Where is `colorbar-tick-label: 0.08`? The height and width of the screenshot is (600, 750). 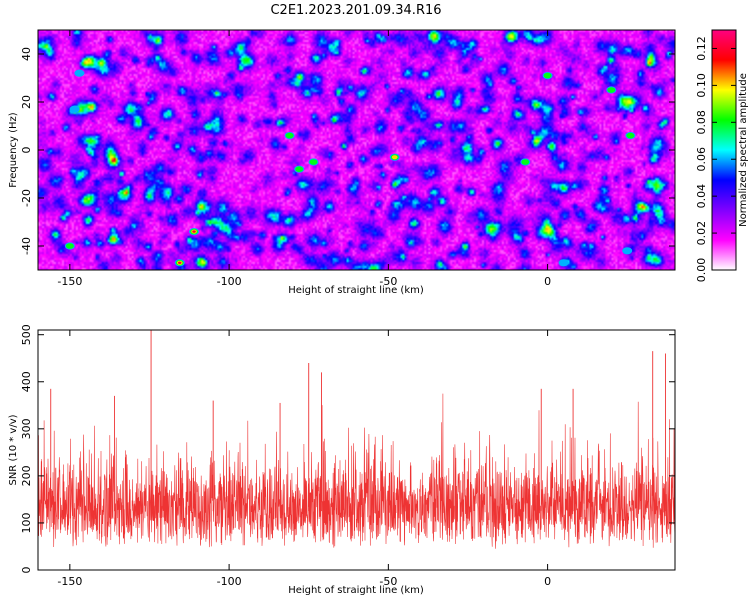 colorbar-tick-label: 0.08 is located at coordinates (701, 122).